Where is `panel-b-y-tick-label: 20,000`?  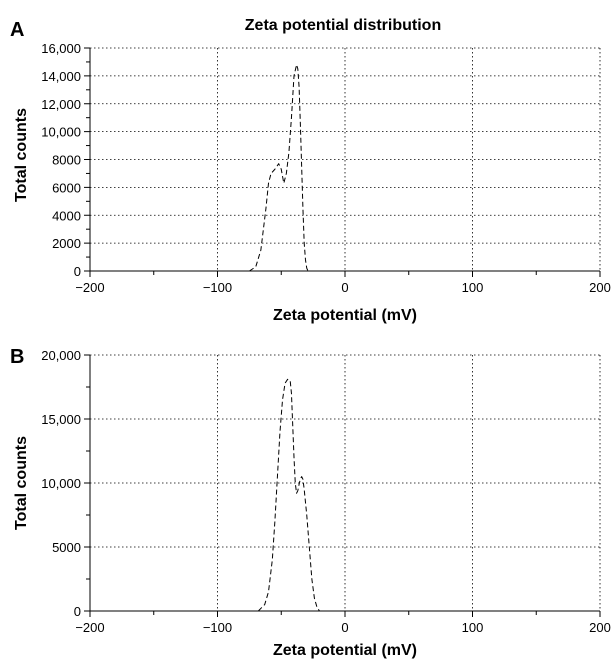 panel-b-y-tick-label: 20,000 is located at coordinates (61, 355).